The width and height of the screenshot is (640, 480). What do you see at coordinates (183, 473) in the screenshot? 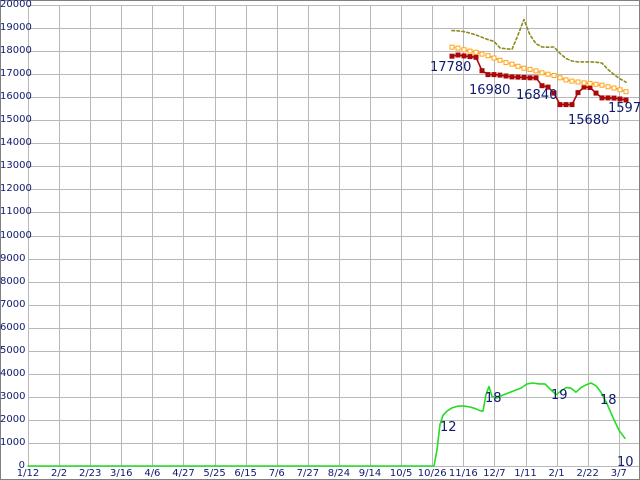
I see `x-axis-tick-label: 4/27` at bounding box center [183, 473].